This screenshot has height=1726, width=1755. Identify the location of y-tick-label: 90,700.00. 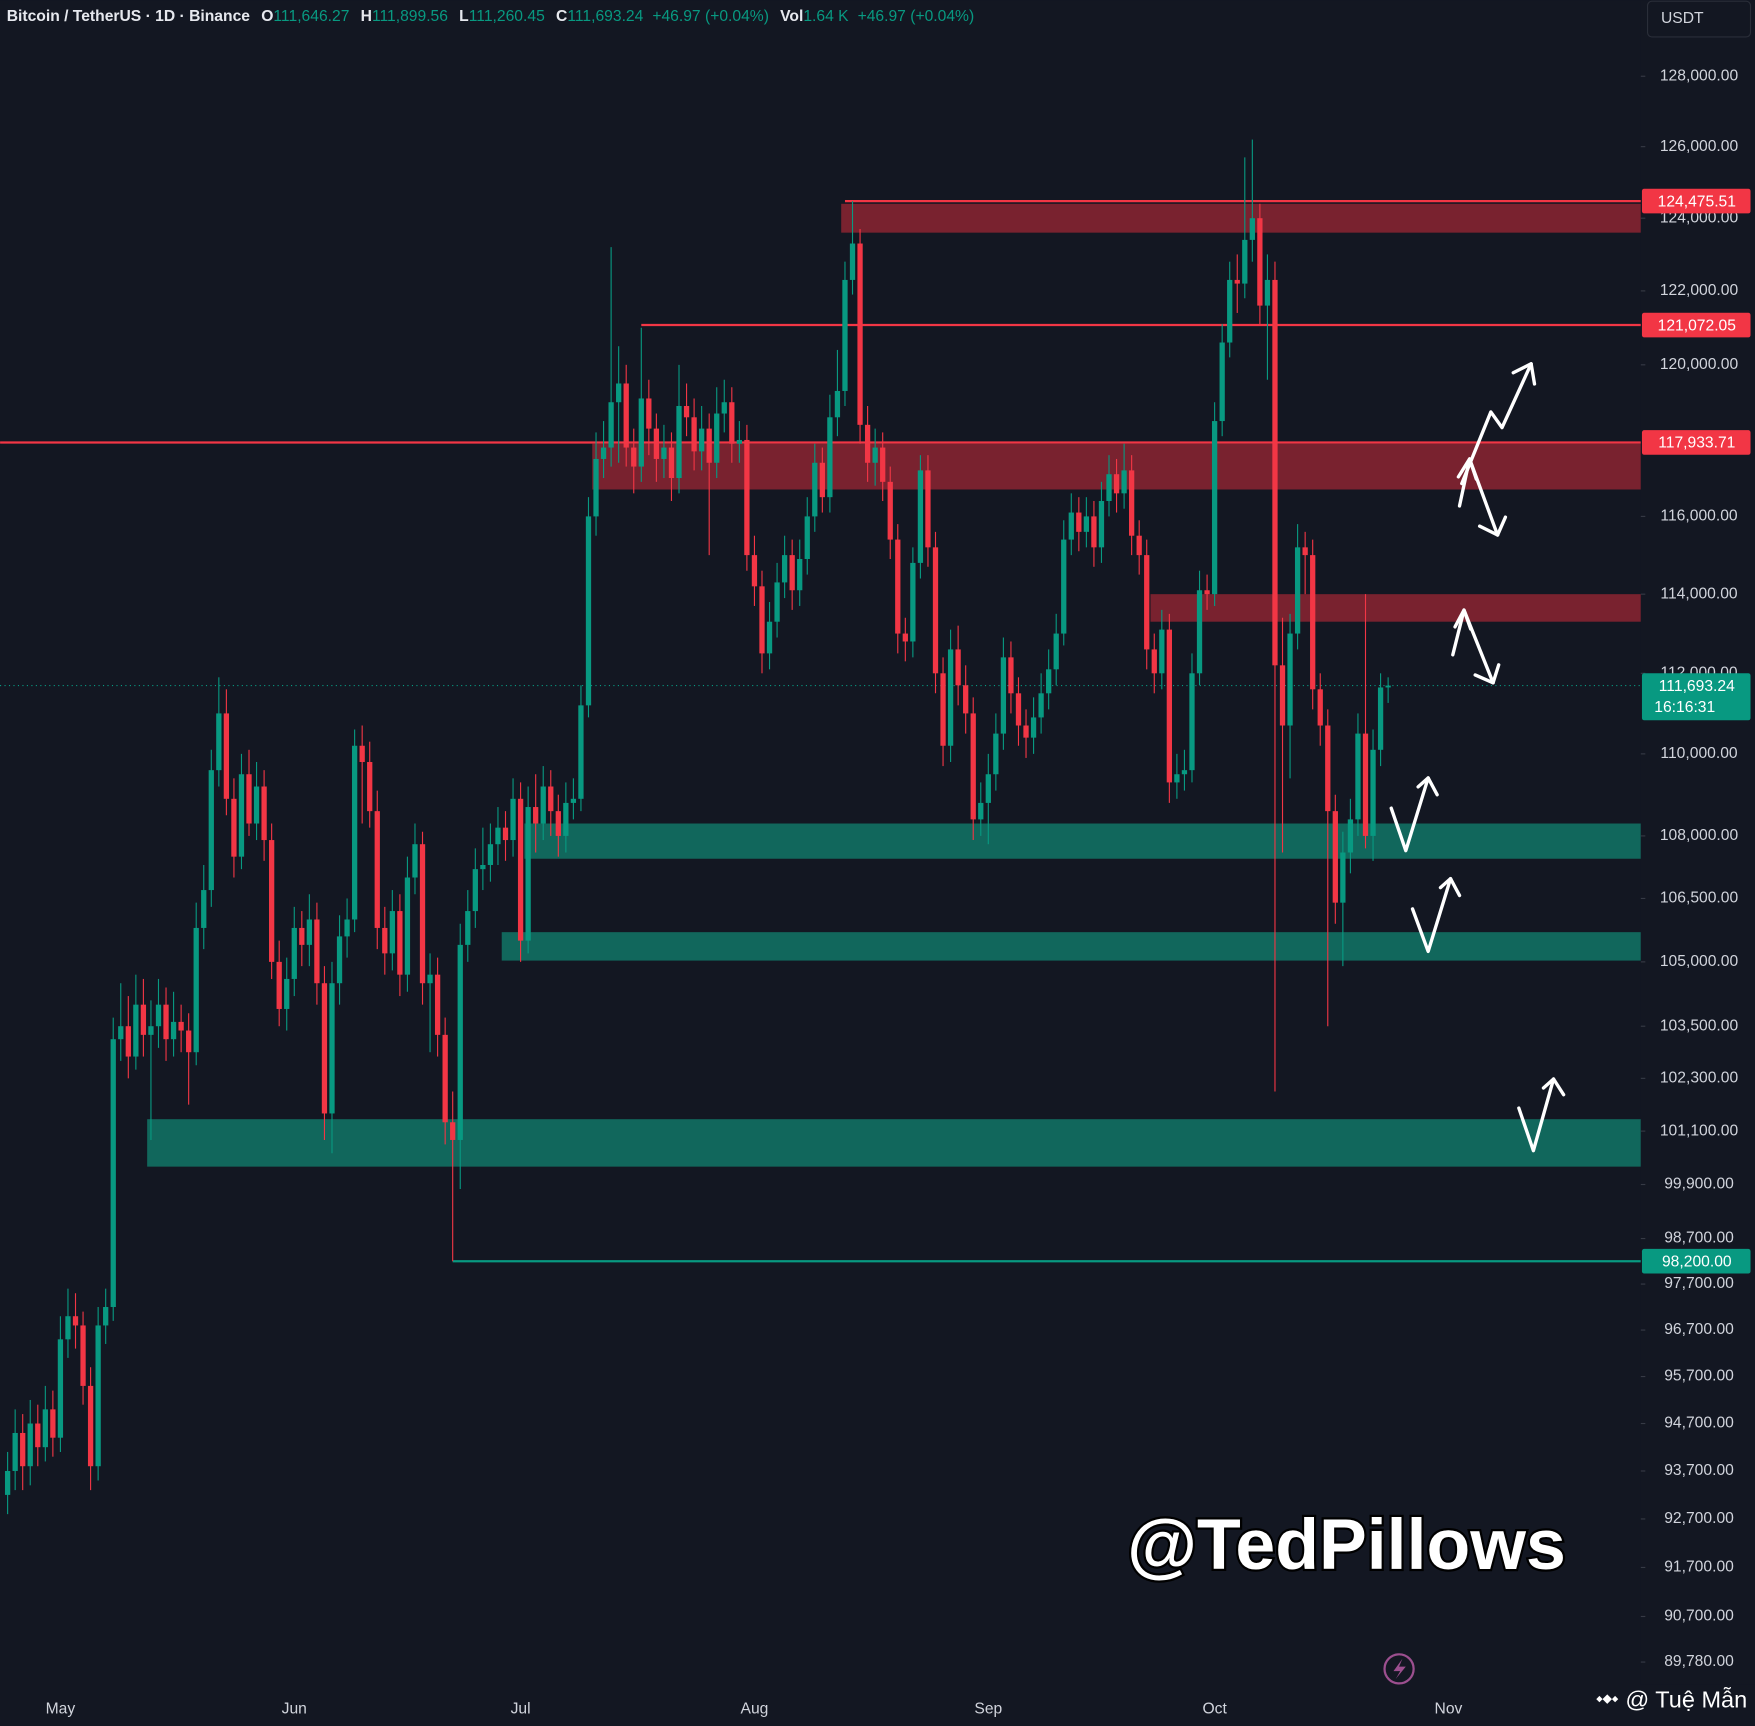
(1699, 1616).